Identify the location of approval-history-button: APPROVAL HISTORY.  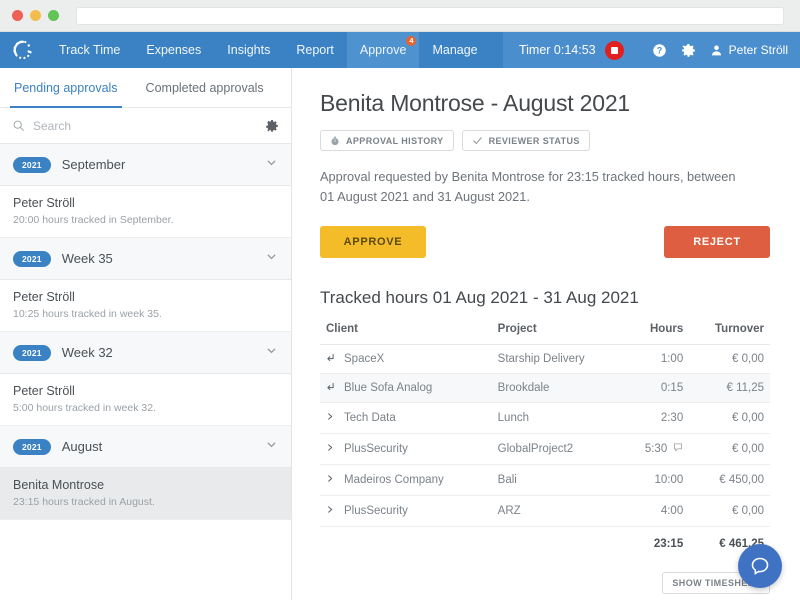
(387, 140).